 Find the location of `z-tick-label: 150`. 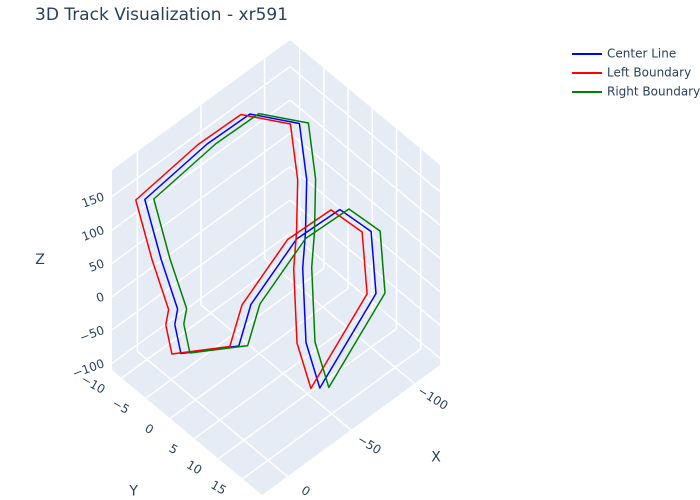

z-tick-label: 150 is located at coordinates (93, 200).